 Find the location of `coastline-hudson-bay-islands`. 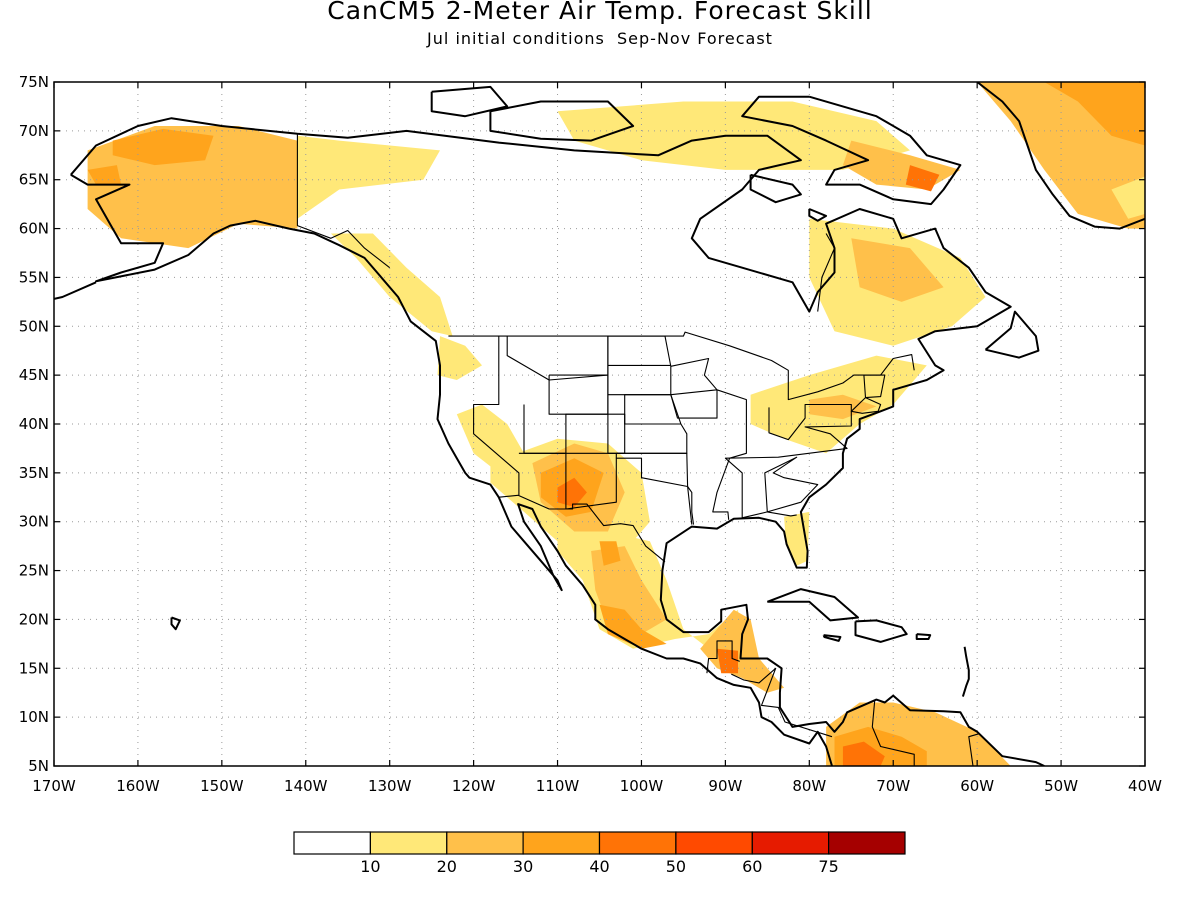

coastline-hudson-bay-islands is located at coordinates (818, 215).